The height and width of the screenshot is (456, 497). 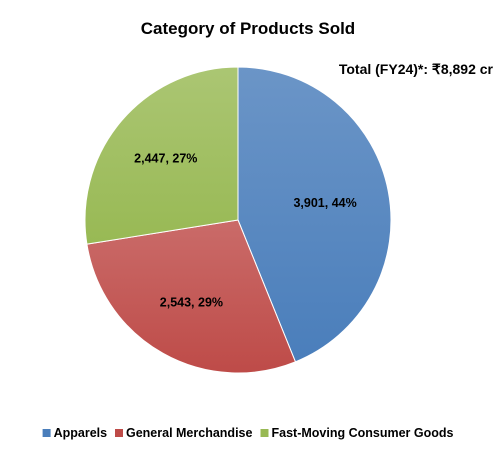 I want to click on legend-label: General Merchandise, so click(x=189, y=433).